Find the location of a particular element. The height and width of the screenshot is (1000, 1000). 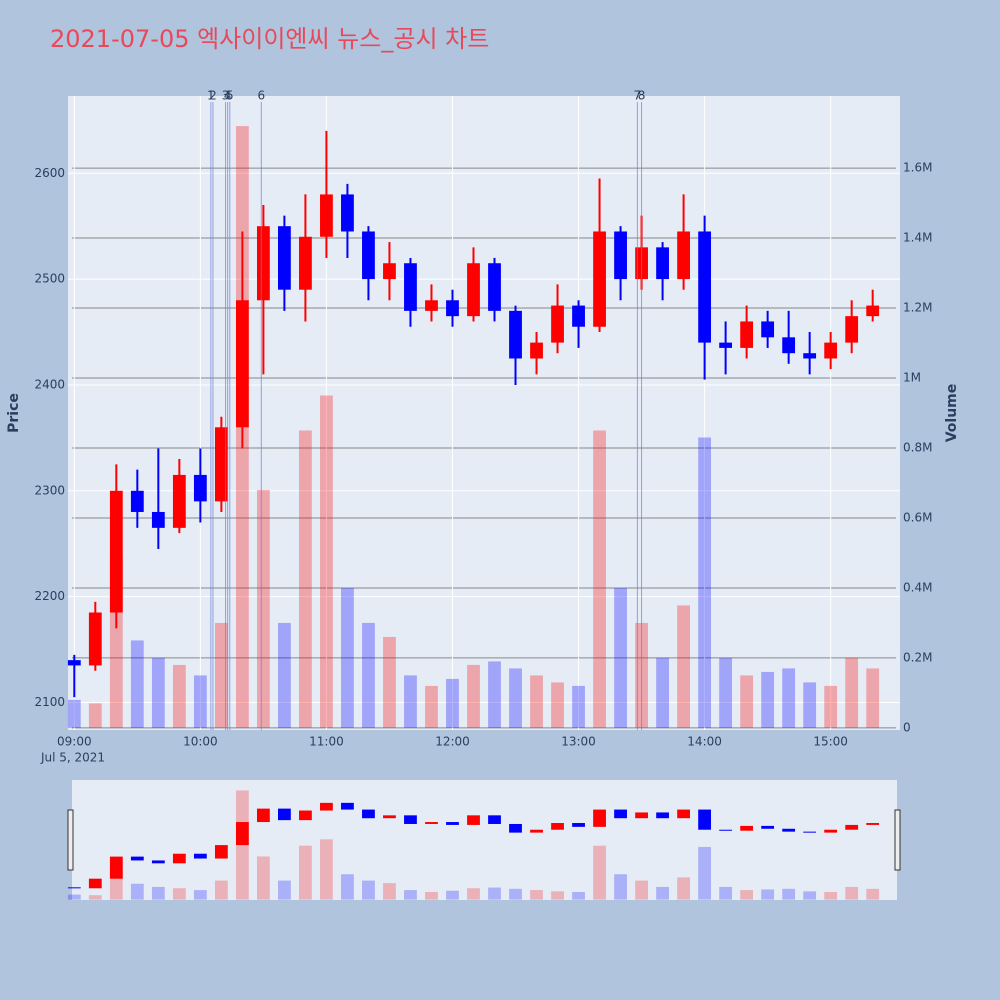

y-tick-label: 2200 is located at coordinates (49, 596).